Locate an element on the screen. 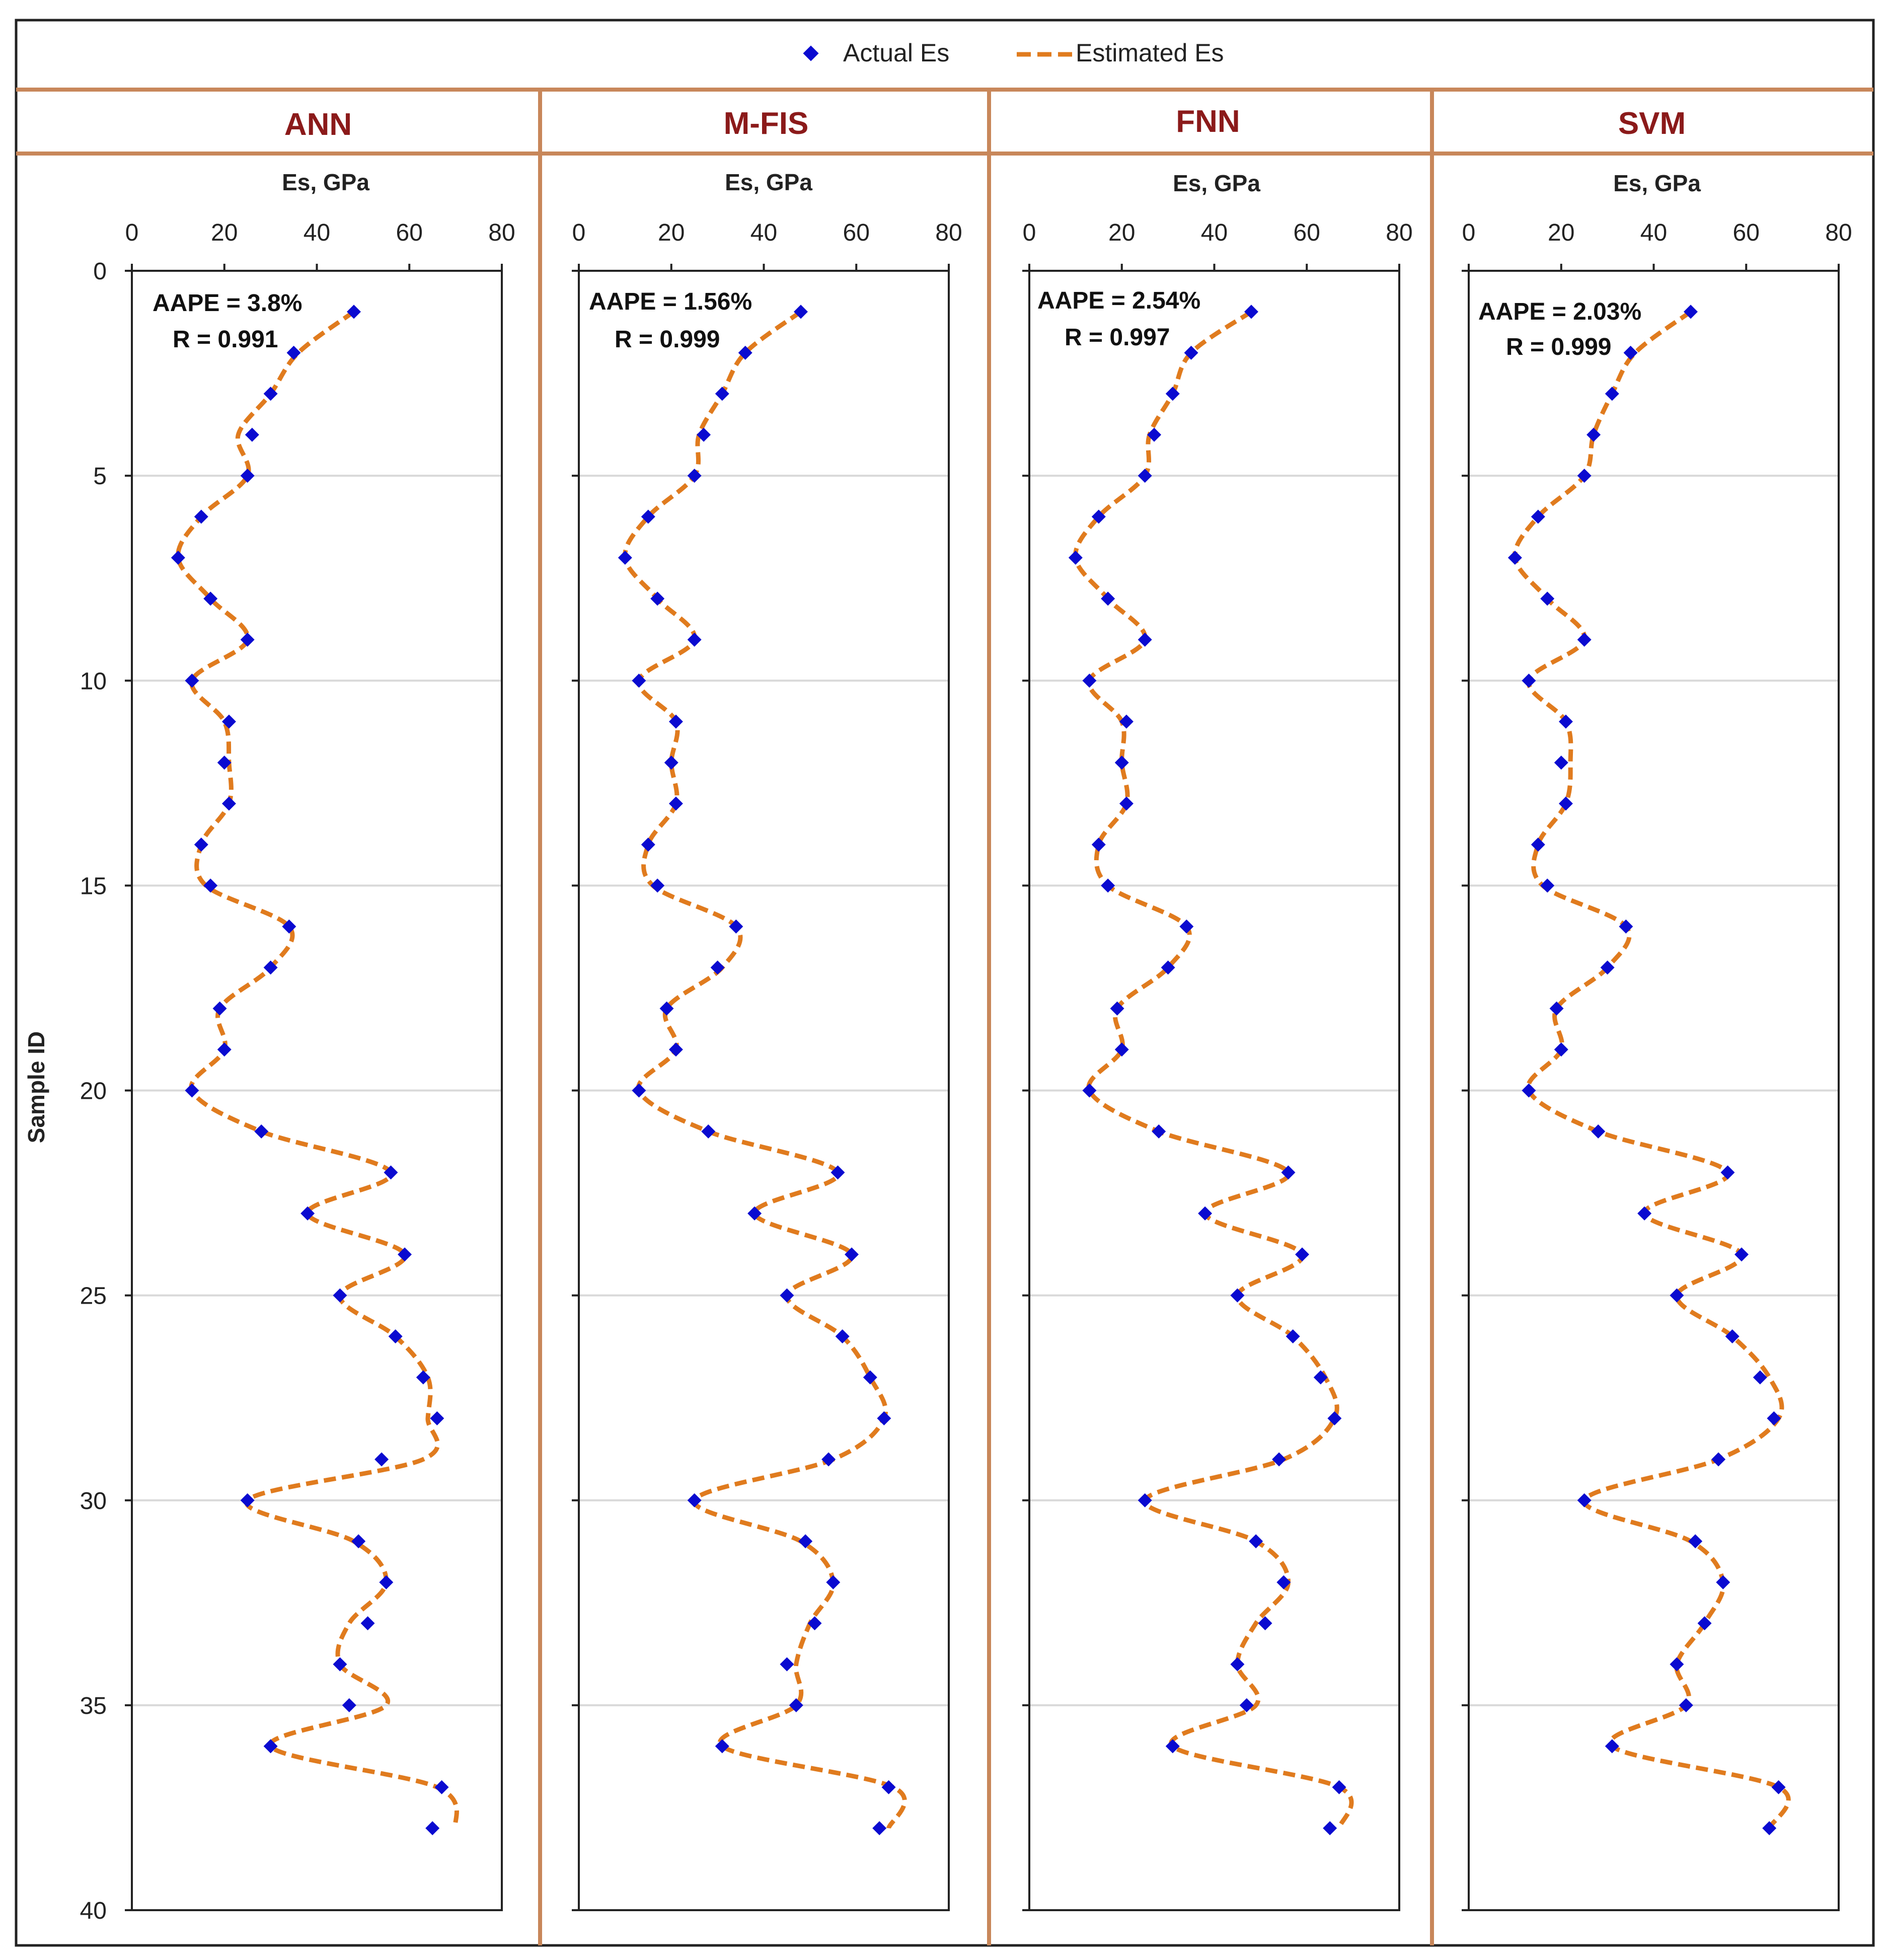  x-axis-label-ann: Es, GPa is located at coordinates (325, 182).